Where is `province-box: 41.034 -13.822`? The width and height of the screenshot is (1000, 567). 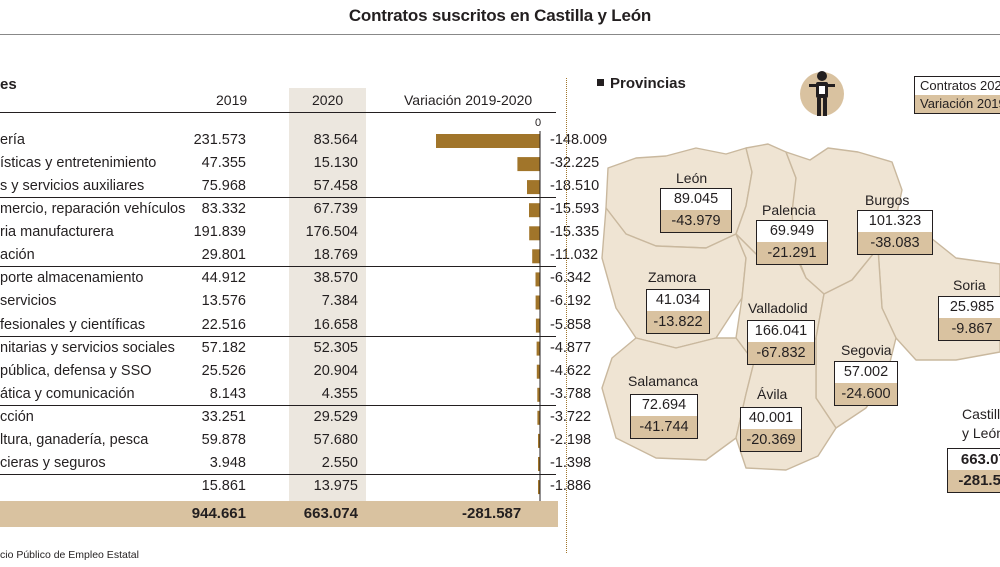
province-box: 41.034 -13.822 is located at coordinates (678, 311).